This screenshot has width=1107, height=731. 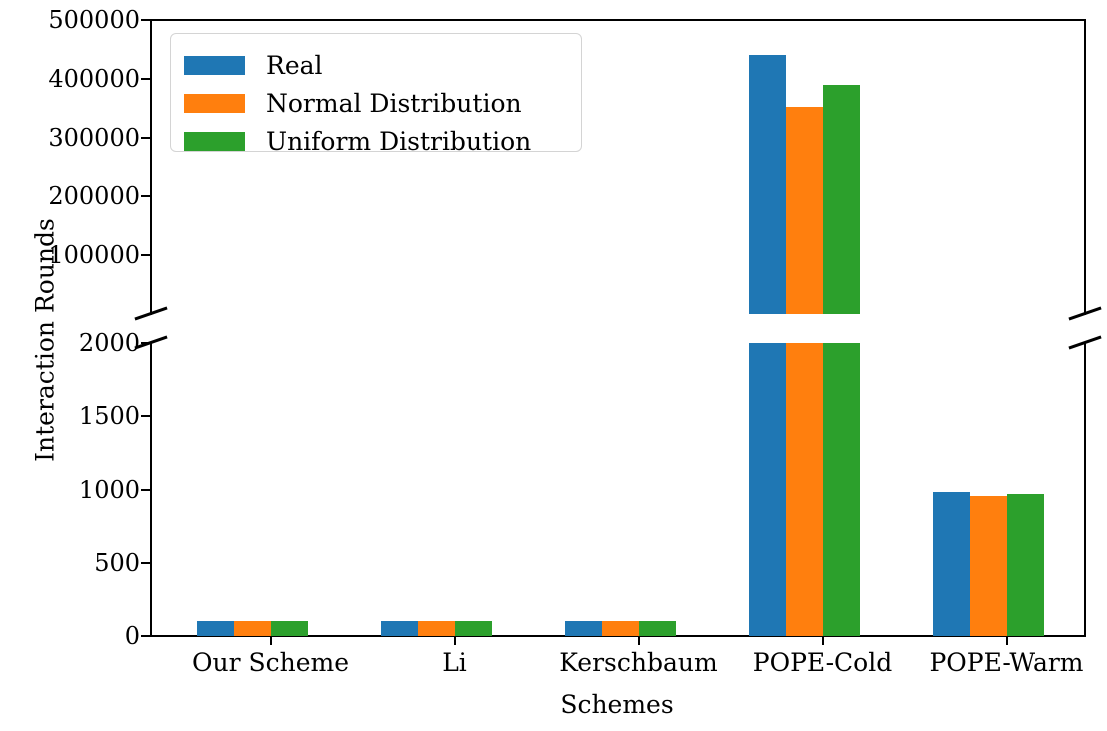 I want to click on bar-normal-distribution-our-scheme, so click(x=252, y=628).